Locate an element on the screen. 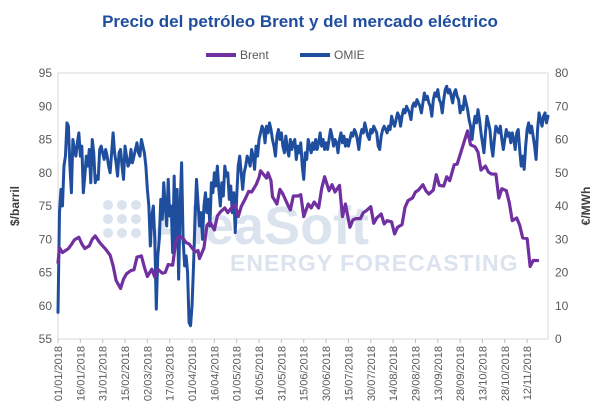 This screenshot has height=418, width=600. x-tick-label: 13/09/2018 is located at coordinates (439, 373).